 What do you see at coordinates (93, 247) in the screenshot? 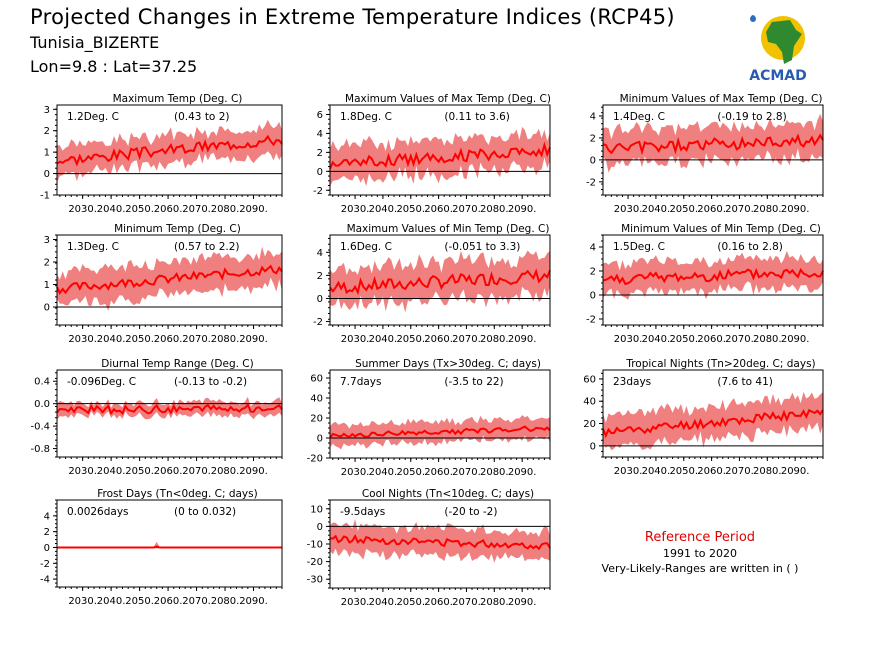
I see `mean-change-label: 1.3Deg. C` at bounding box center [93, 247].